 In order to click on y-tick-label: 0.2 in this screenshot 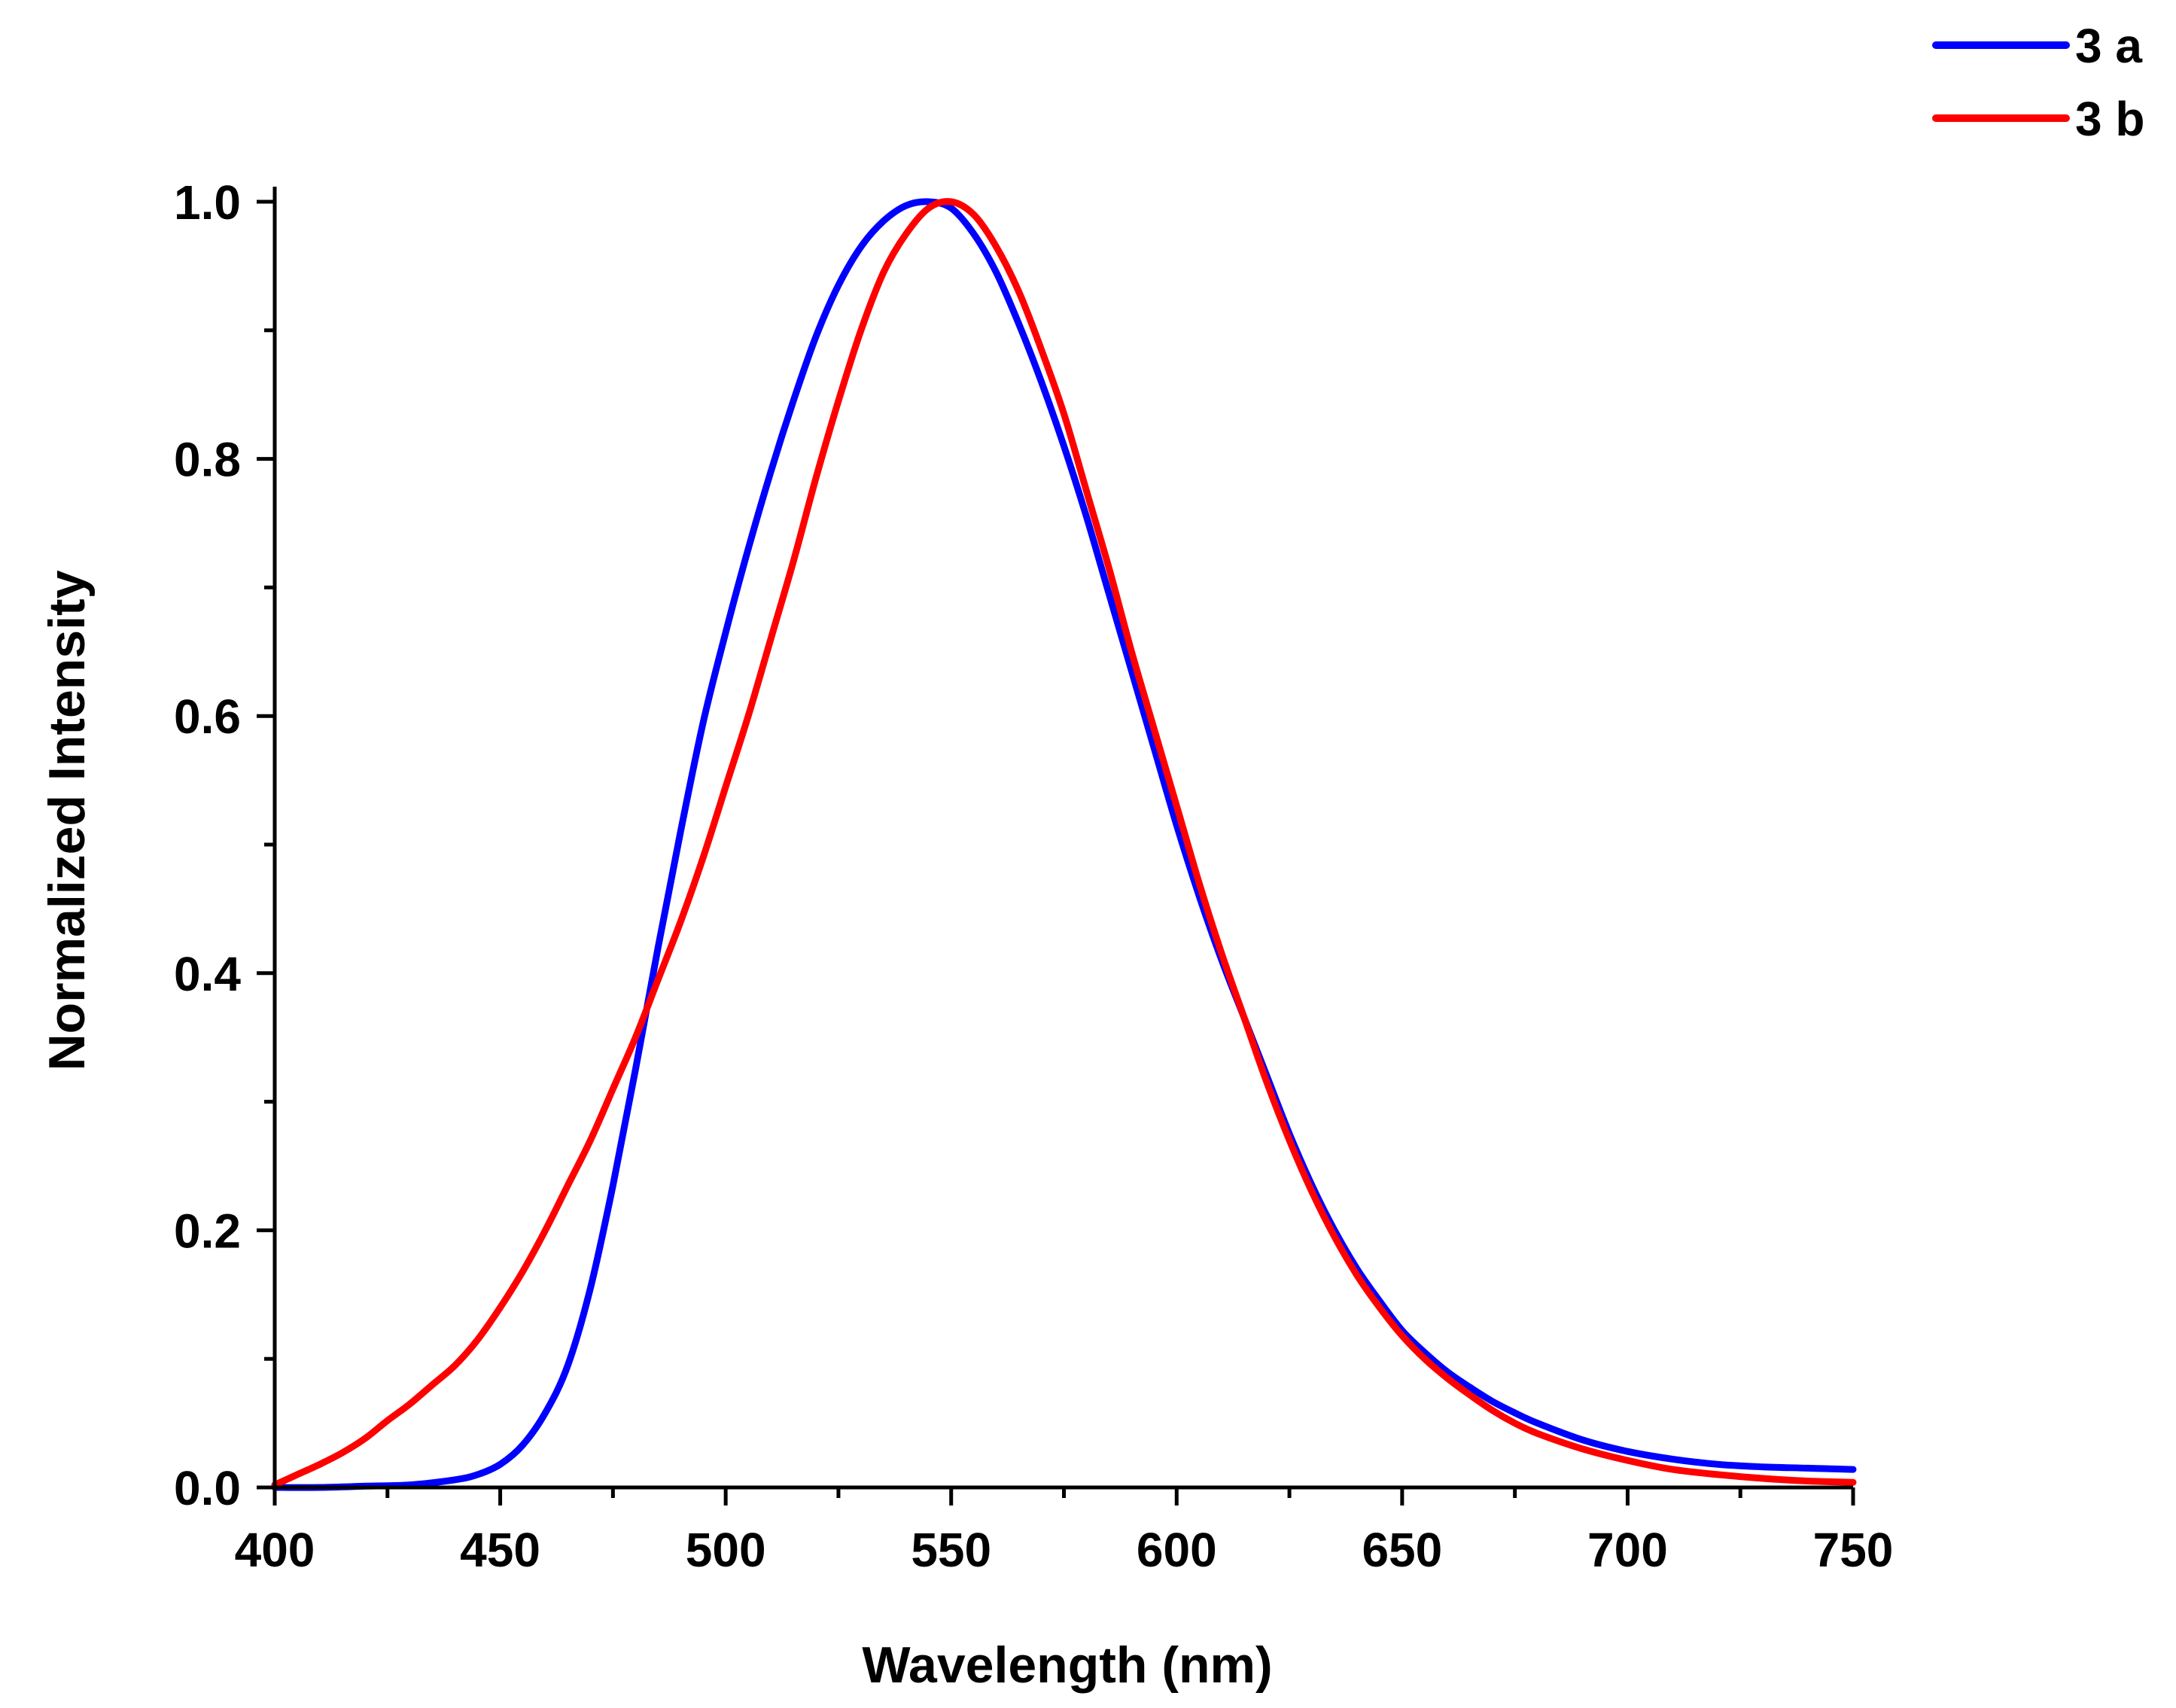, I will do `click(208, 1231)`.